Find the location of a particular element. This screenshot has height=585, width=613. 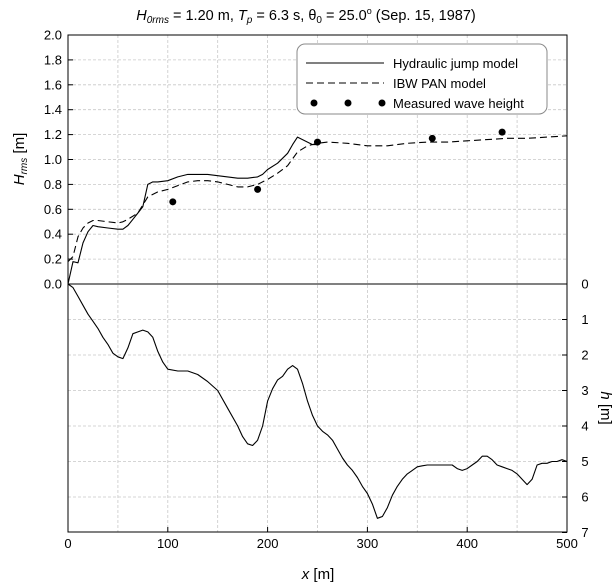

title-part2: = 6.3 s, is located at coordinates (280, 16).